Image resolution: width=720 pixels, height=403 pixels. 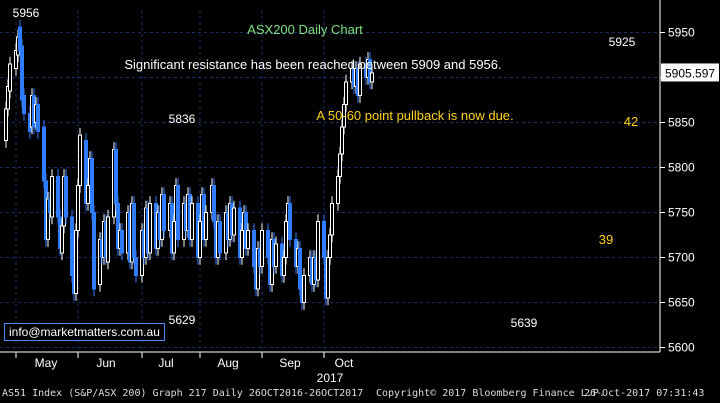 I want to click on last-price-box, so click(x=690, y=72).